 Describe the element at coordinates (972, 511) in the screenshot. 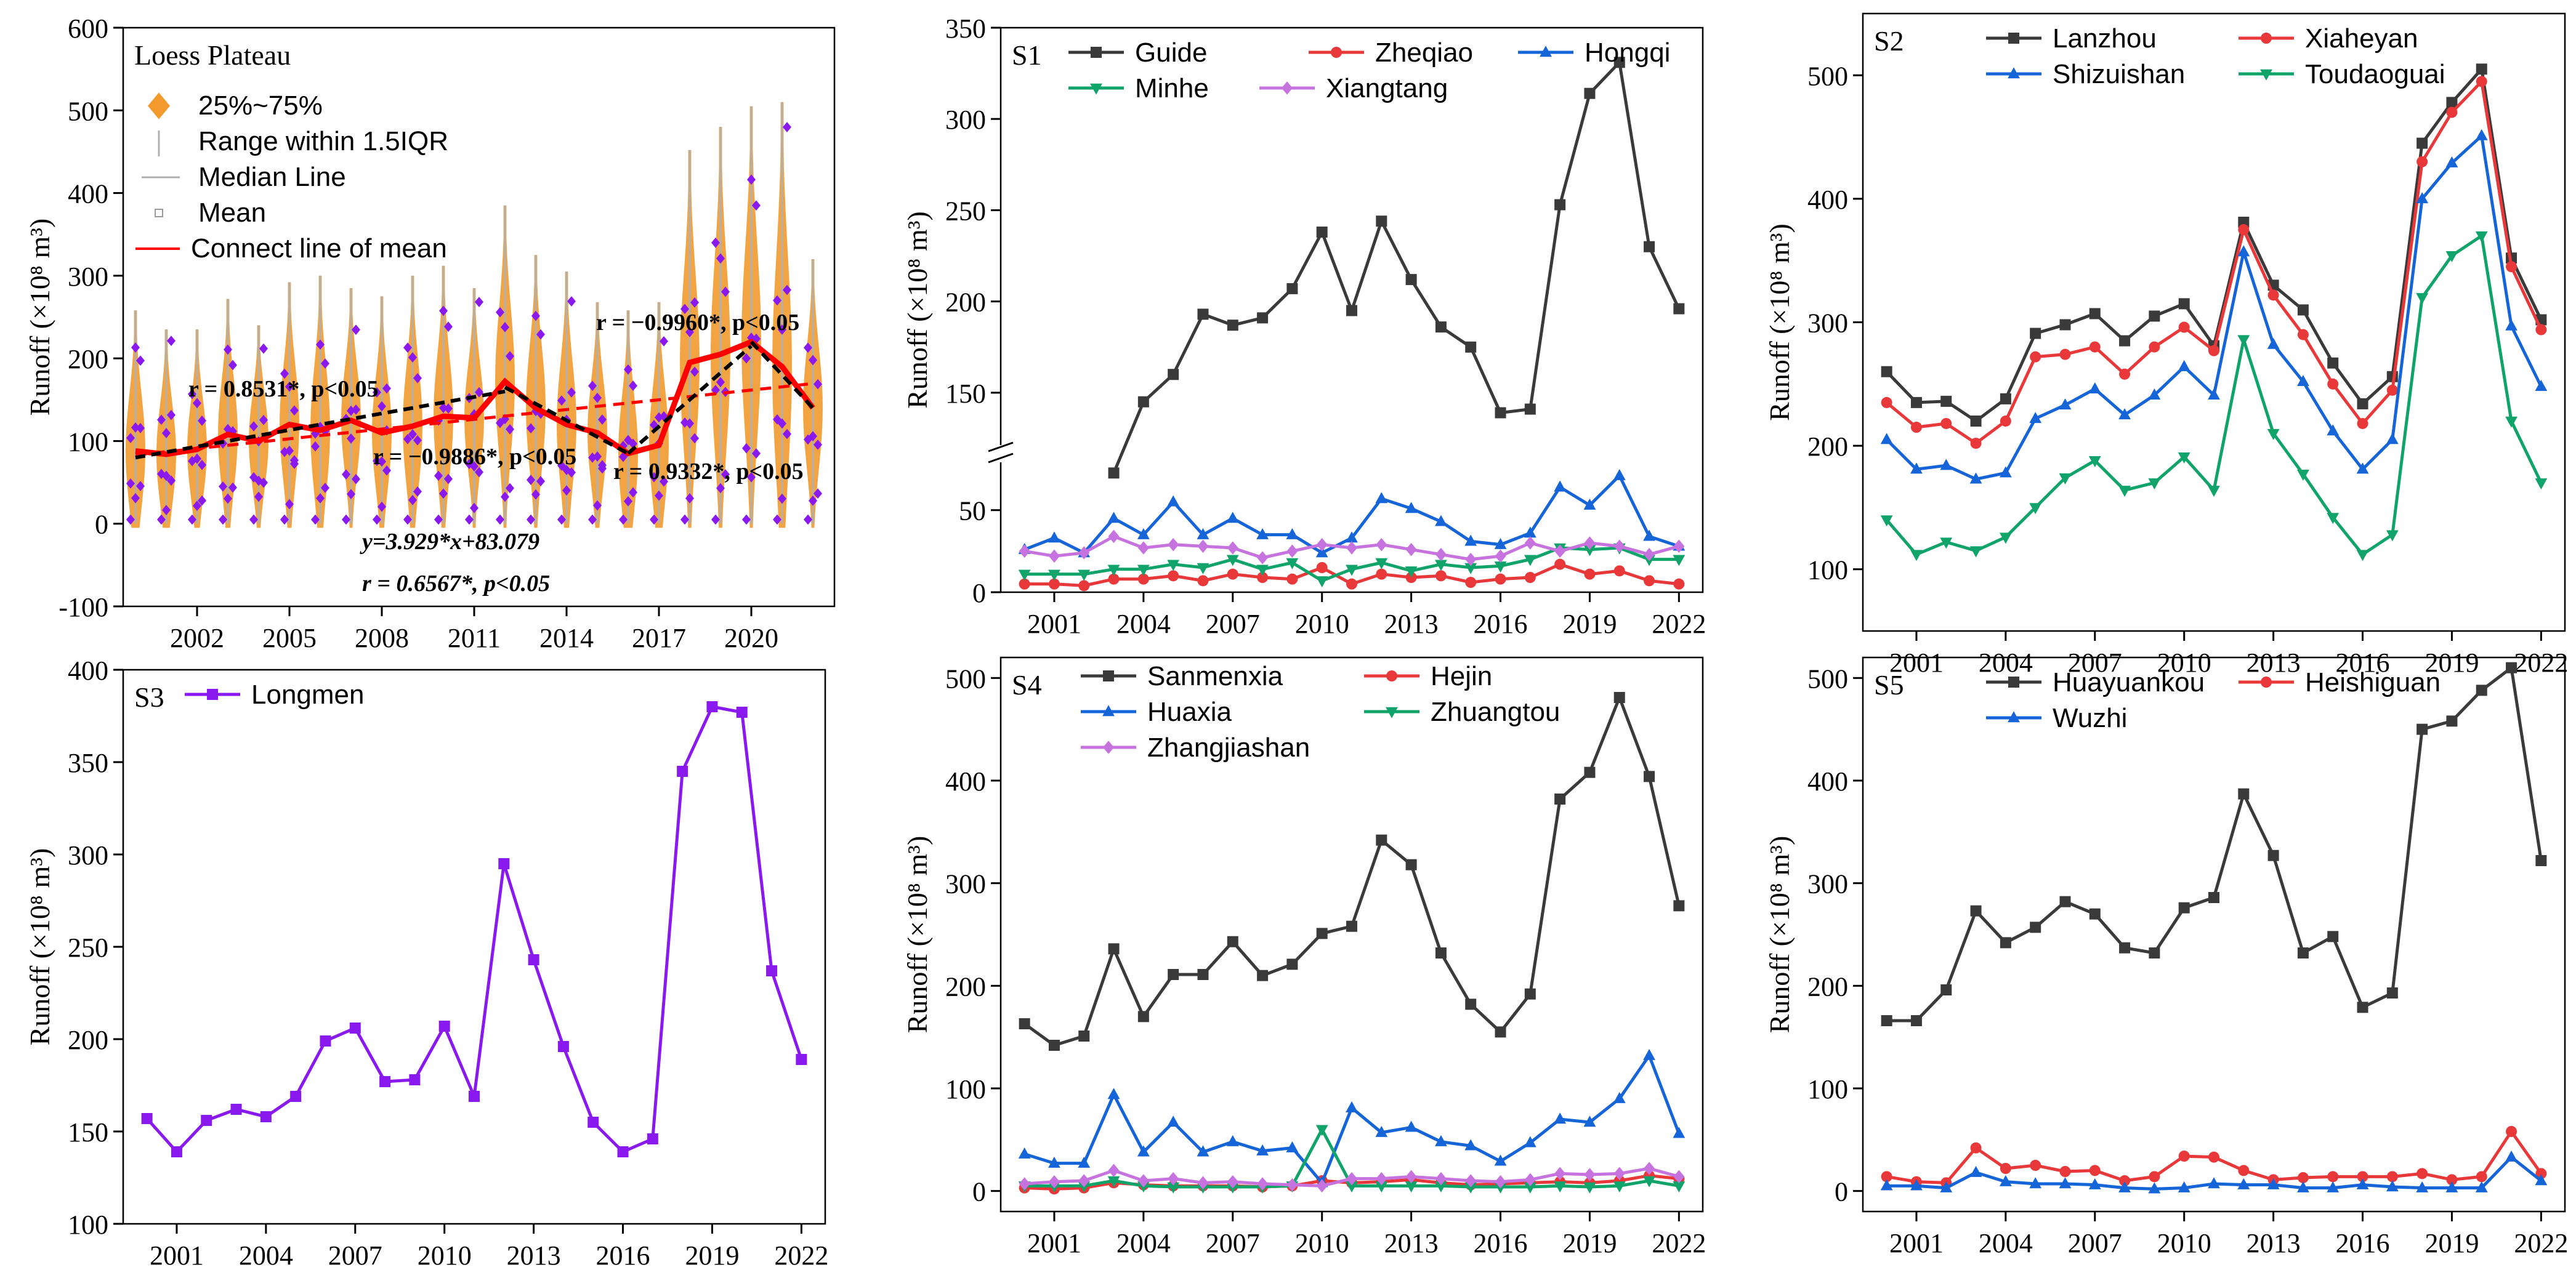

I see `y-tick-label: 50` at that location.